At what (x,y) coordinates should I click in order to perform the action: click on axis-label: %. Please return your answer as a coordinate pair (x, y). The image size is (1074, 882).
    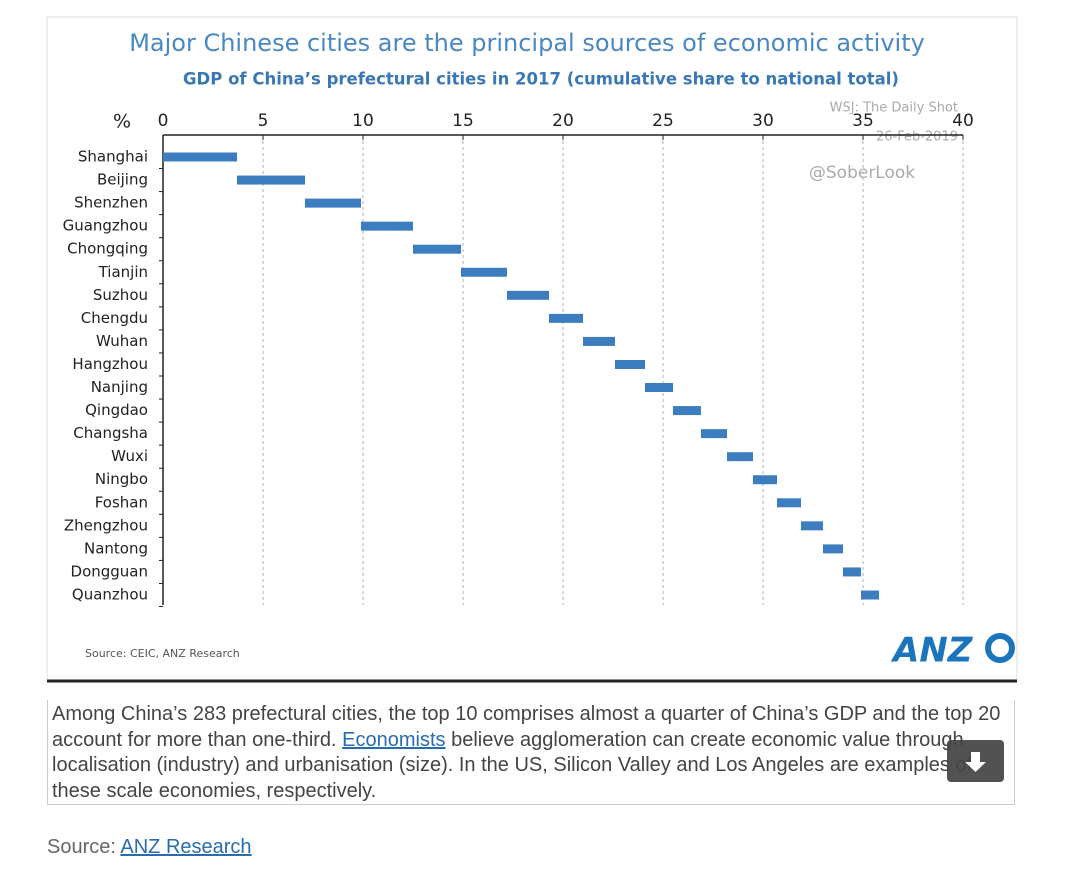
    Looking at the image, I should click on (122, 122).